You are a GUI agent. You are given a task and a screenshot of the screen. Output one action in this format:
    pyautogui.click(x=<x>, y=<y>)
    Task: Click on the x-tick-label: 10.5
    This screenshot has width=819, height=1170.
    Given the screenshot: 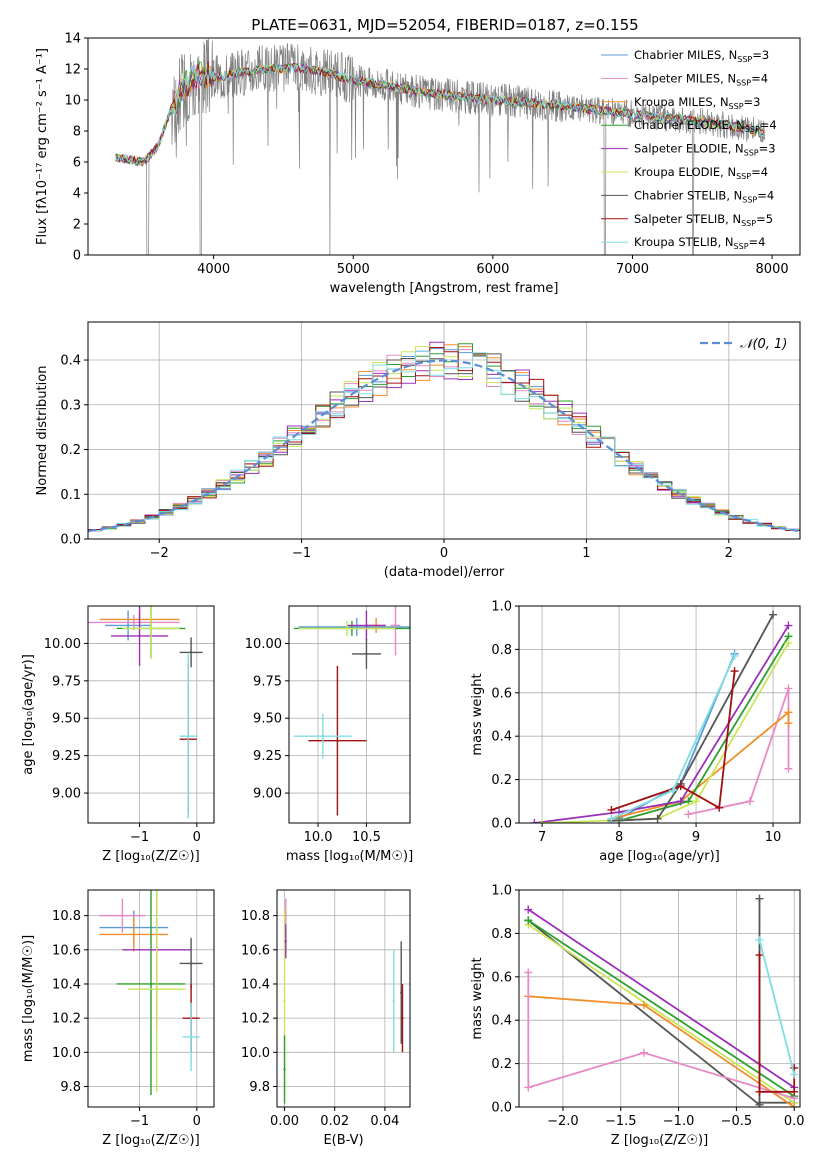 What is the action you would take?
    pyautogui.click(x=366, y=837)
    